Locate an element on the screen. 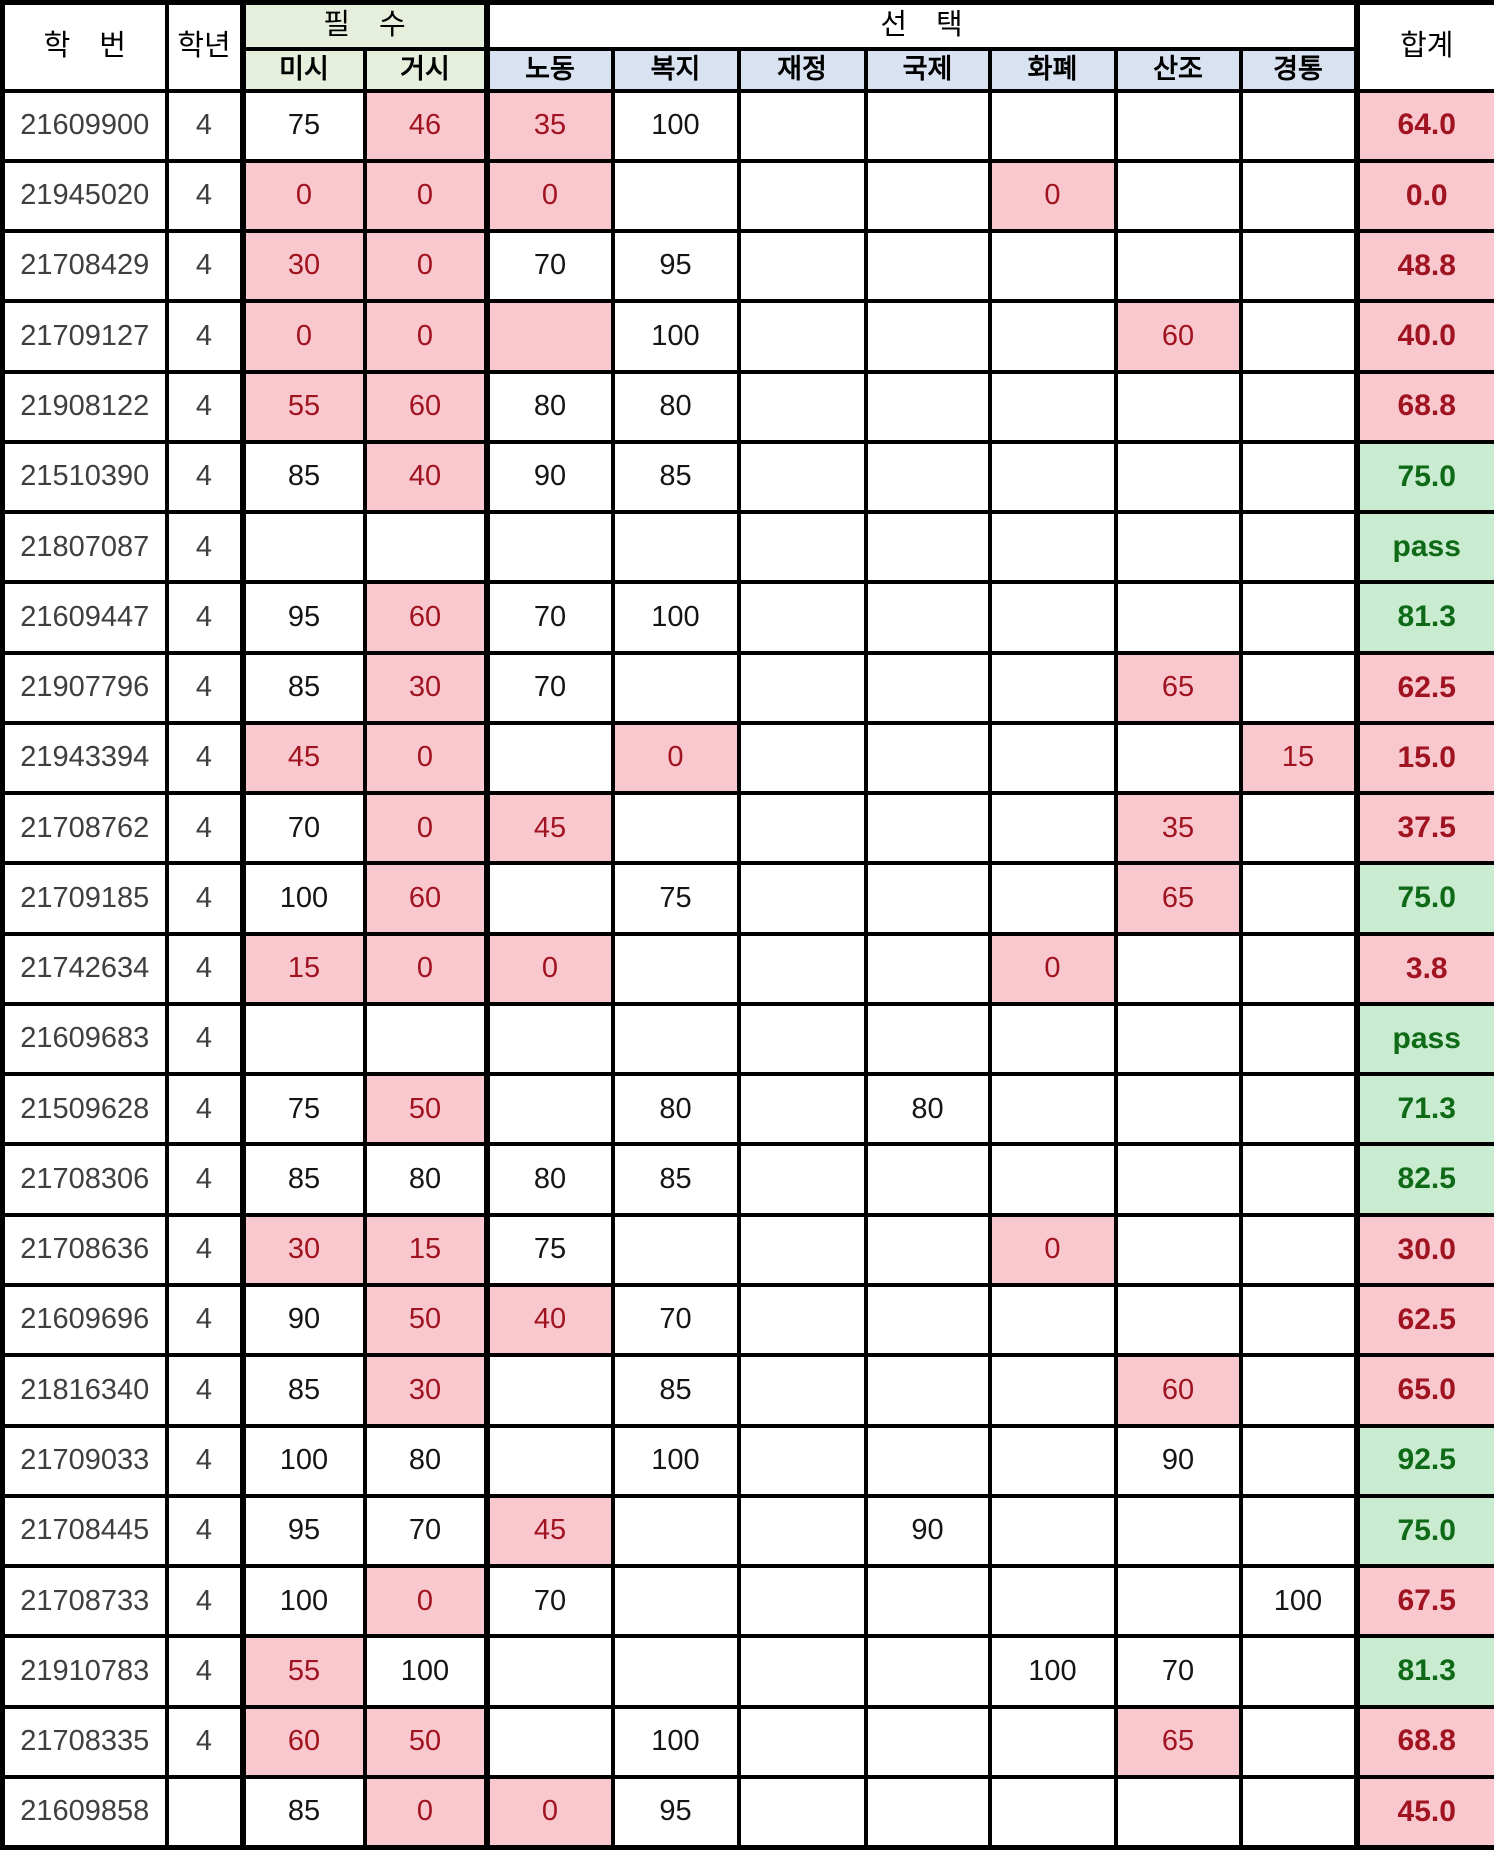  table-row: 21908122 4 55 60 80 80 68.8 is located at coordinates (747, 406).